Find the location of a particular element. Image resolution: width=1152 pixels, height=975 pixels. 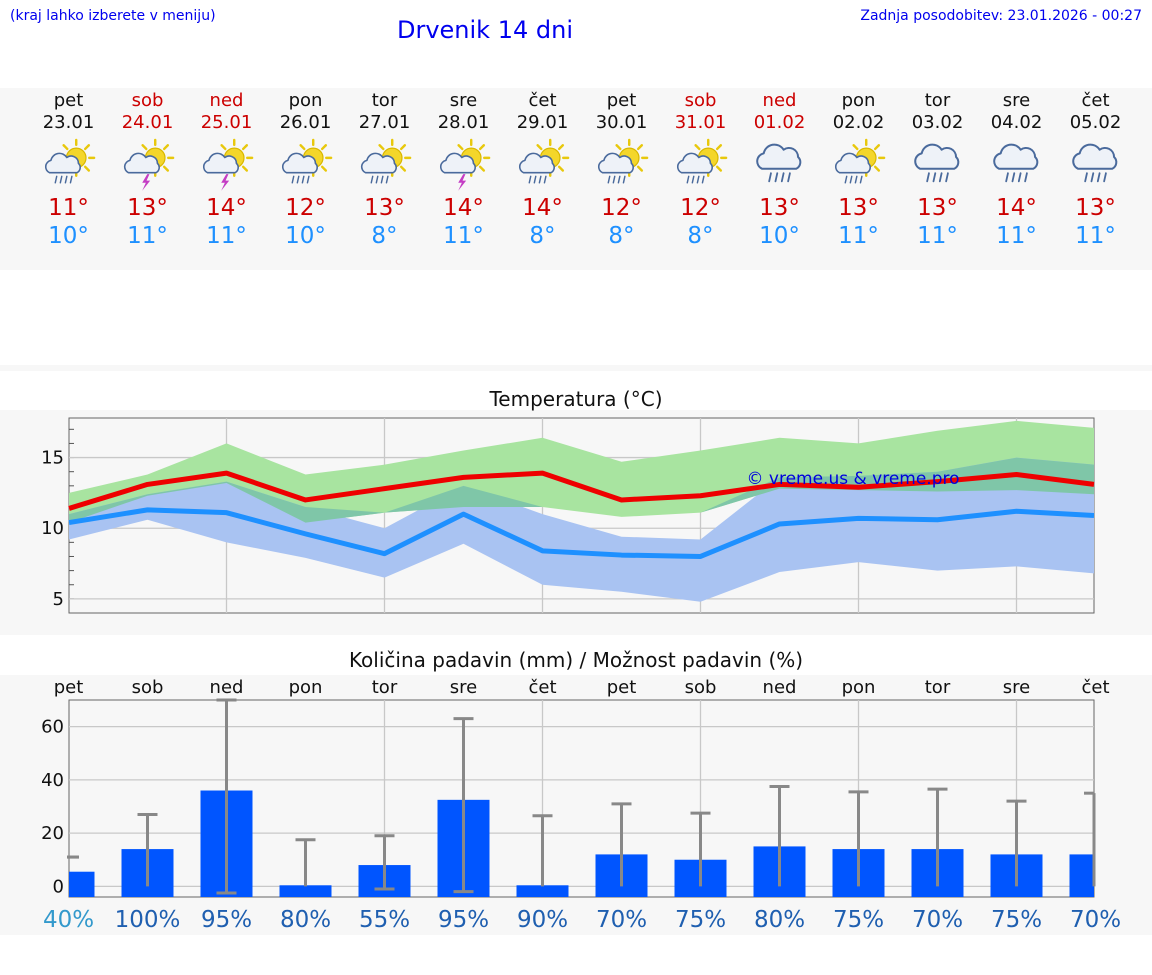

day-name: tor is located at coordinates (937, 100).